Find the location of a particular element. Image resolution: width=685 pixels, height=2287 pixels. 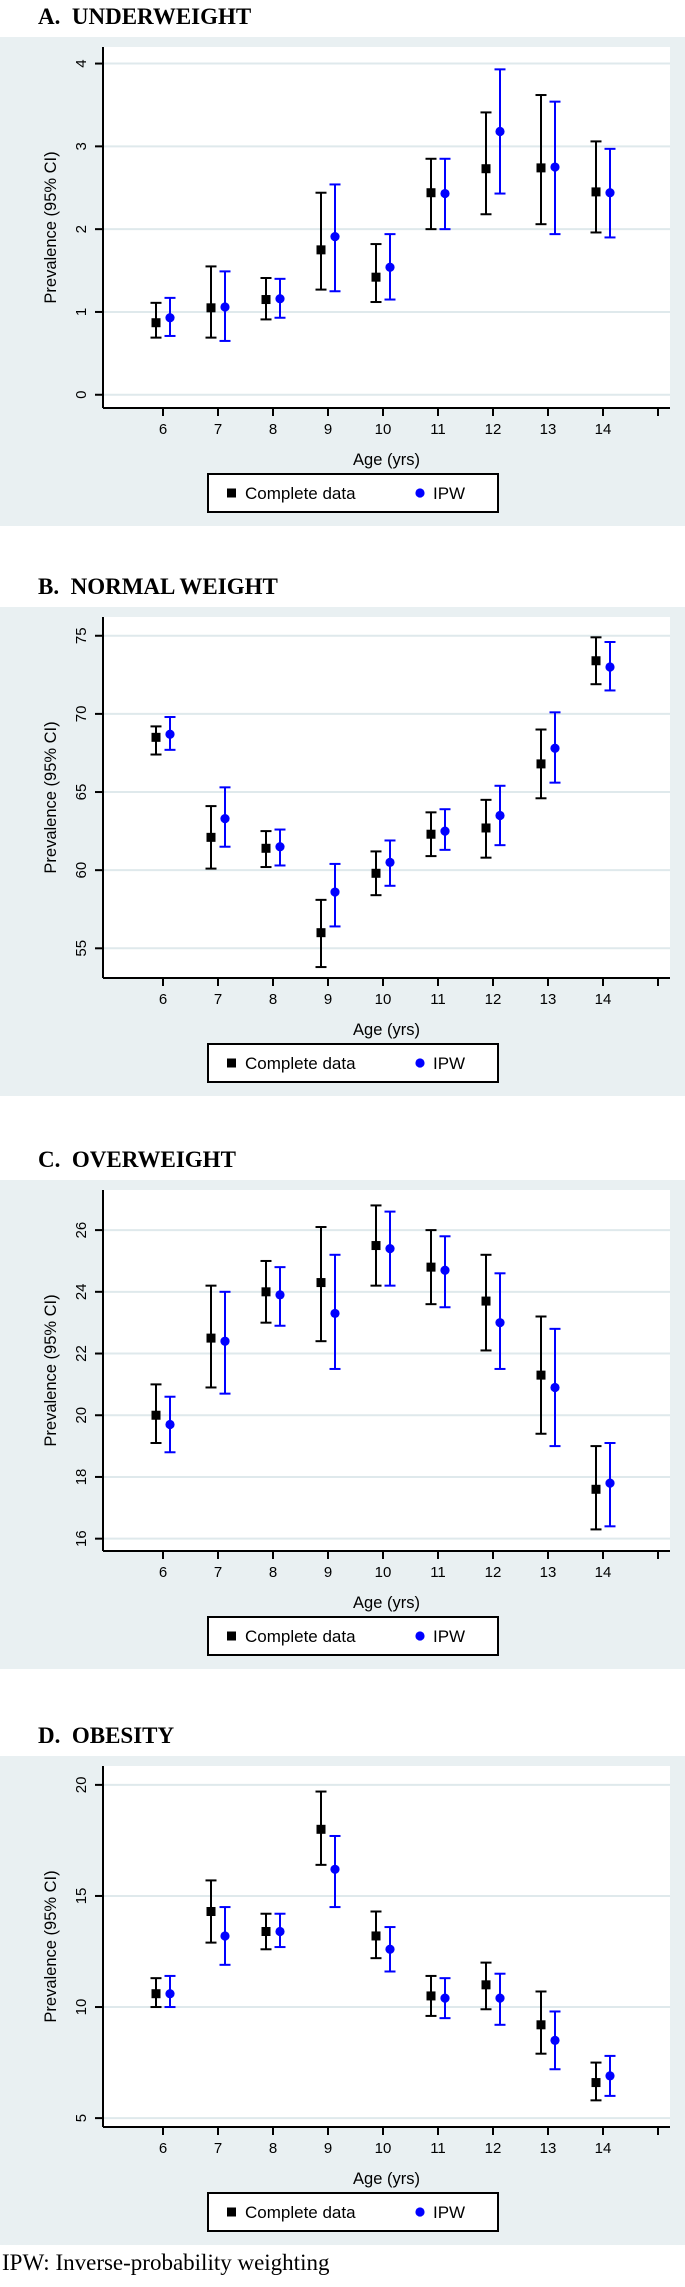

svg-text: 0 is located at coordinates (81, 395).